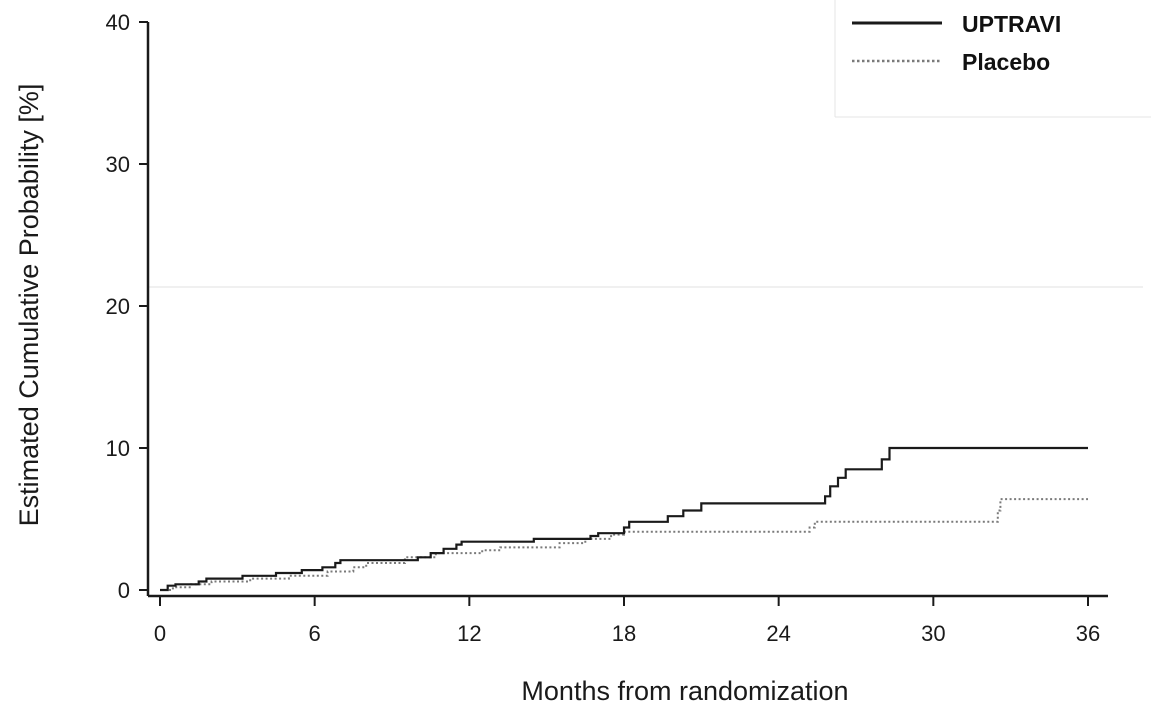 This screenshot has width=1151, height=710. What do you see at coordinates (956, 43) in the screenshot?
I see `legend: UPTRAVI Placebo` at bounding box center [956, 43].